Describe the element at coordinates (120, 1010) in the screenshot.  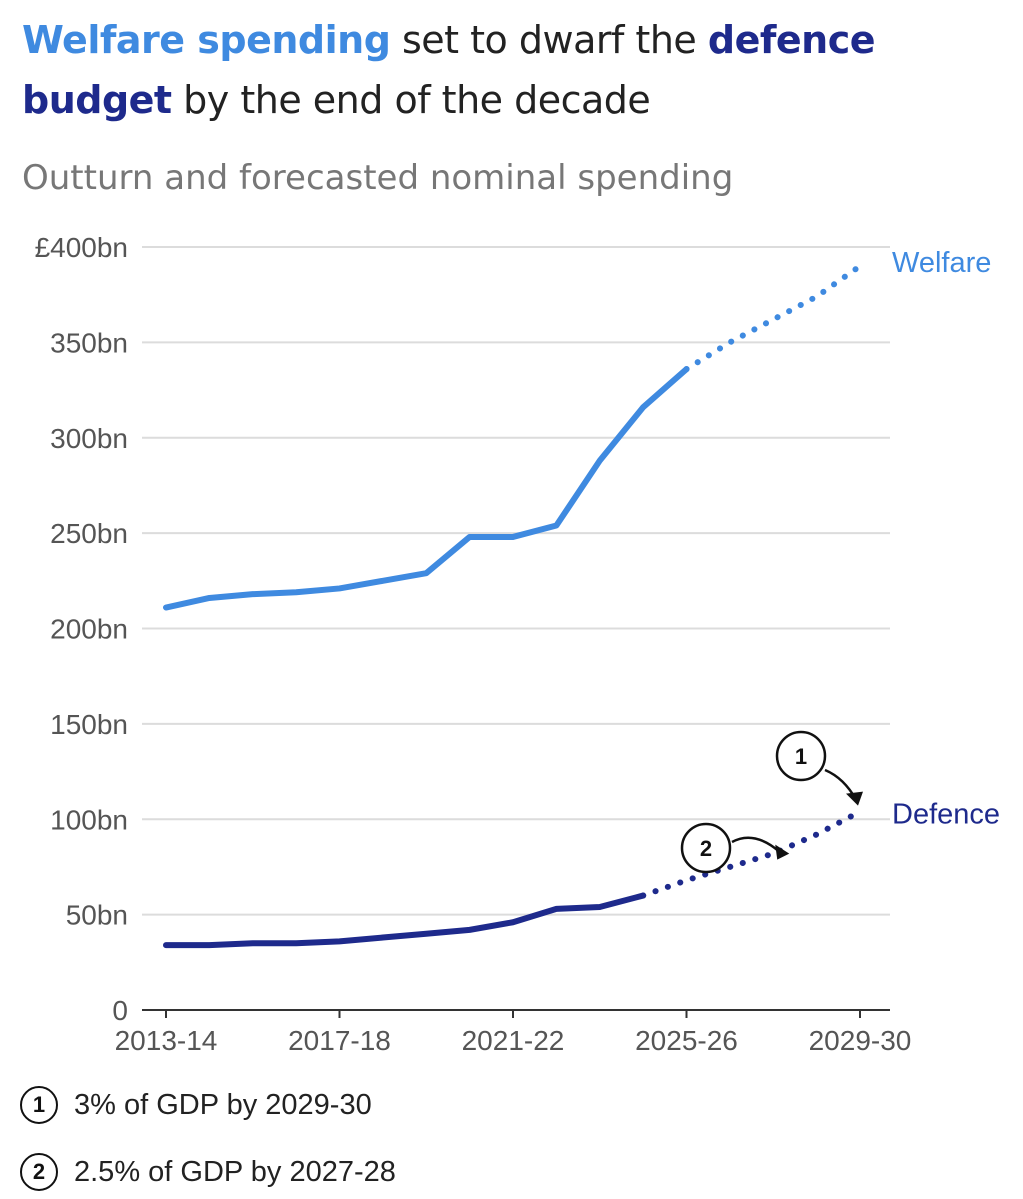
I see `y-tick-label: 0` at that location.